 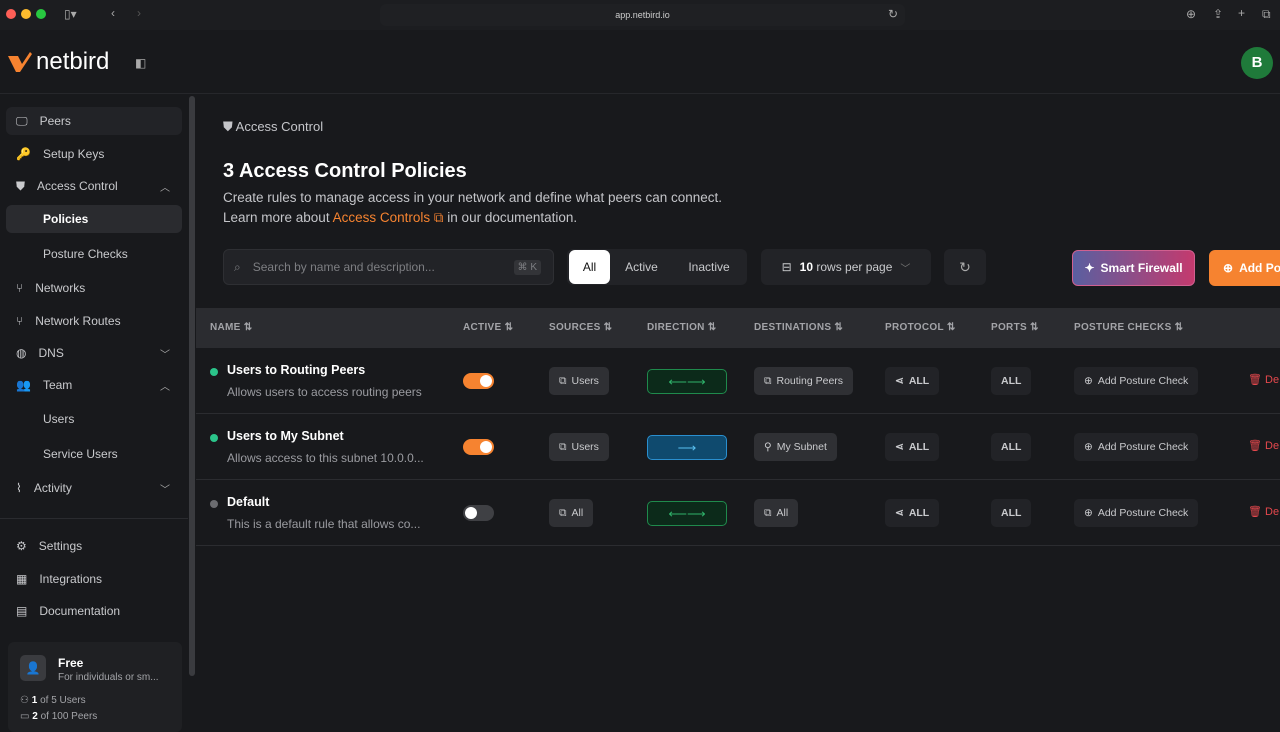 What do you see at coordinates (687, 513) in the screenshot?
I see `bidirectional-arrow-icon: ⟵⟶` at bounding box center [687, 513].